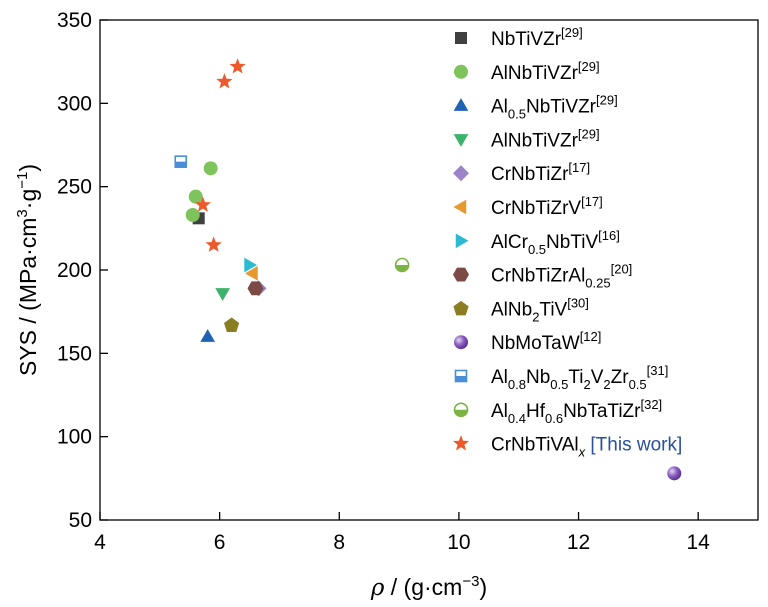  What do you see at coordinates (578, 542) in the screenshot?
I see `x-tick-label: 12` at bounding box center [578, 542].